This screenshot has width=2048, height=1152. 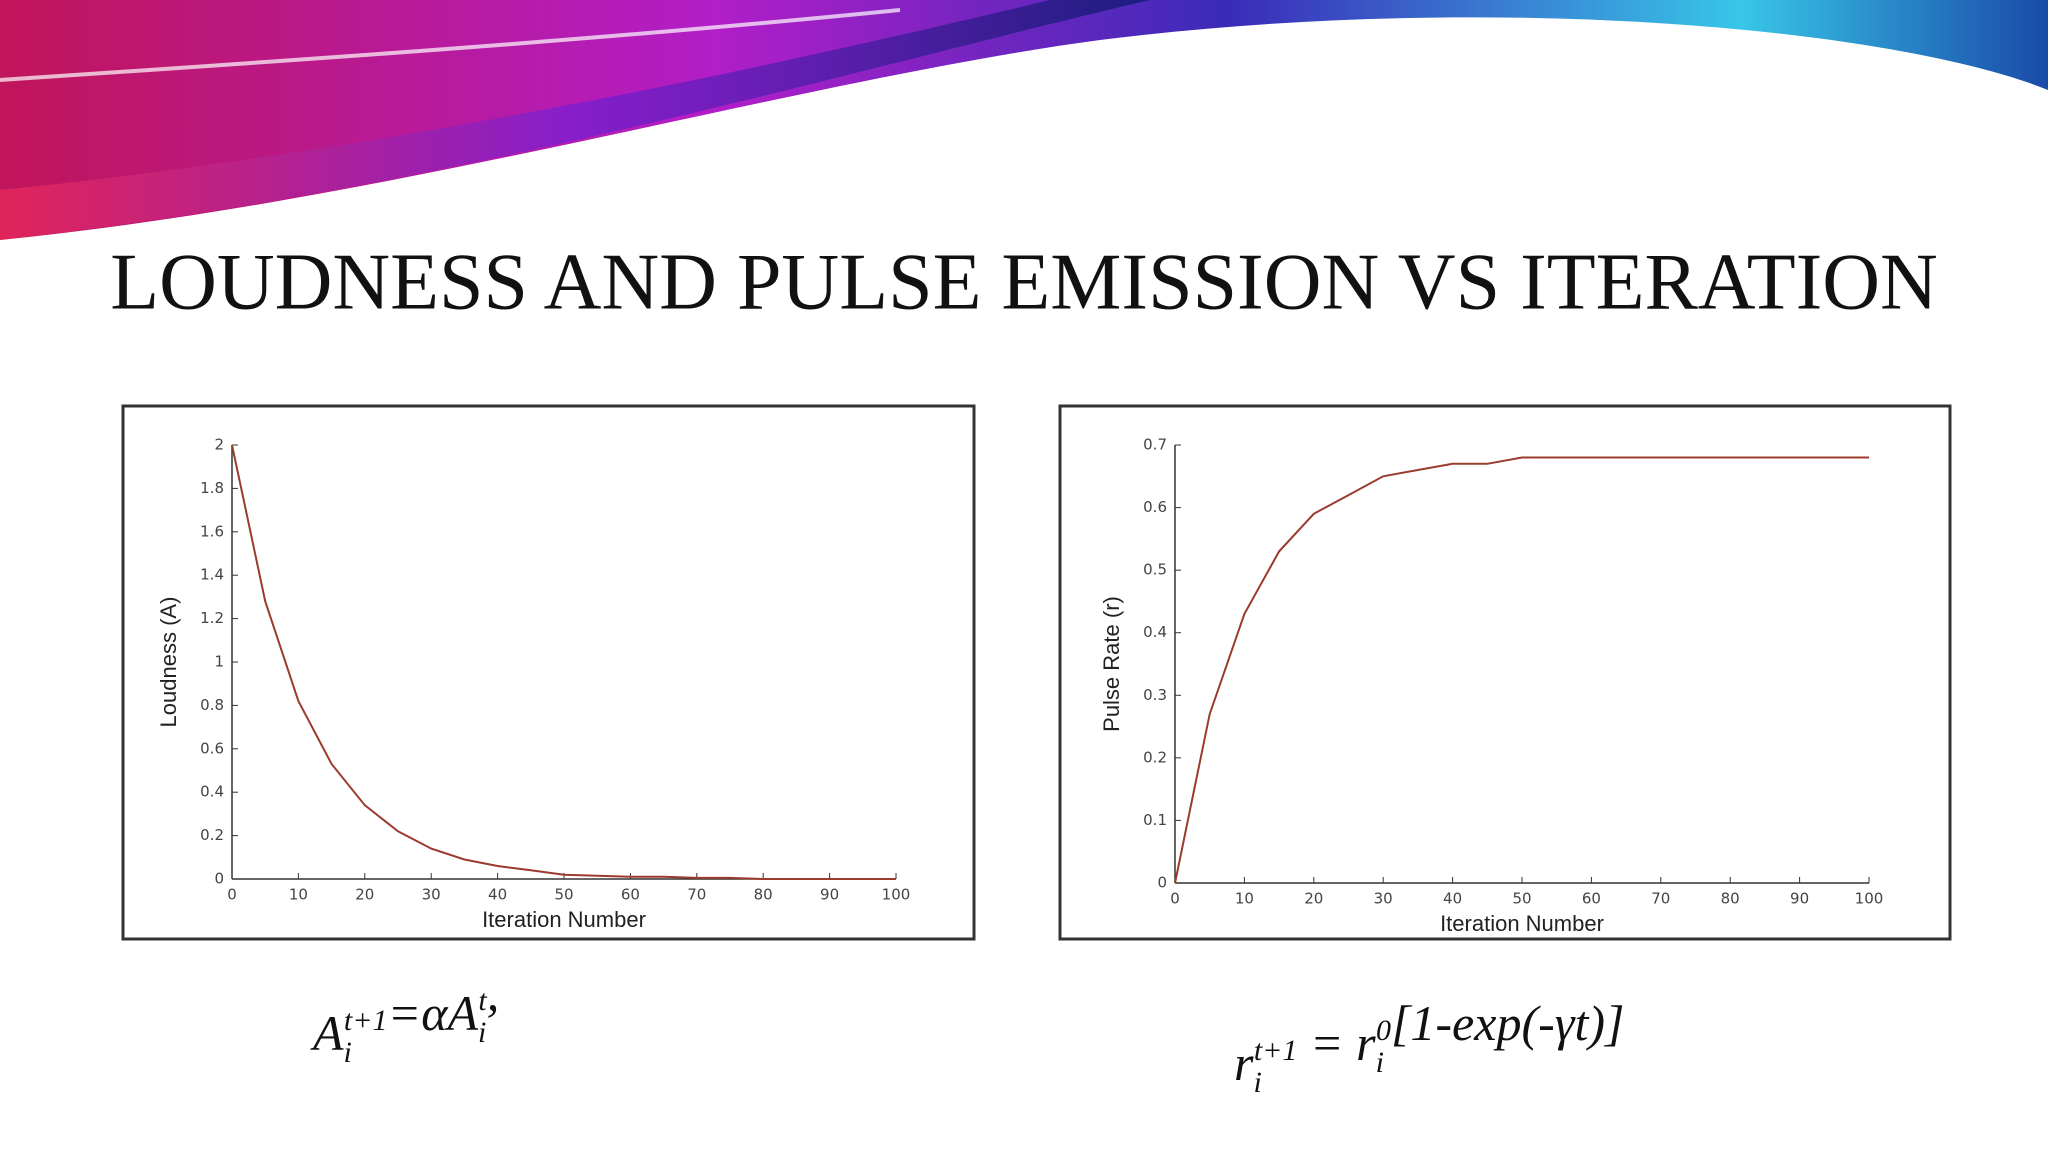 I want to click on y-tick-label: 1.4, so click(x=212, y=575).